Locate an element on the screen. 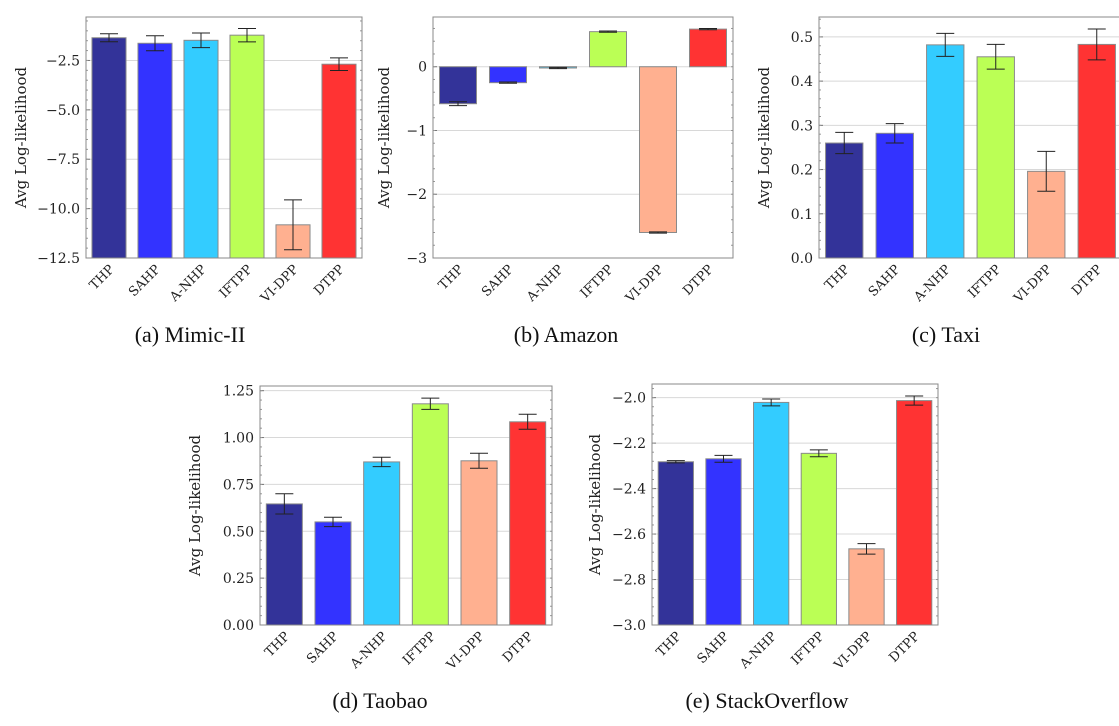  y-tick-label: 0.0 is located at coordinates (802, 259).